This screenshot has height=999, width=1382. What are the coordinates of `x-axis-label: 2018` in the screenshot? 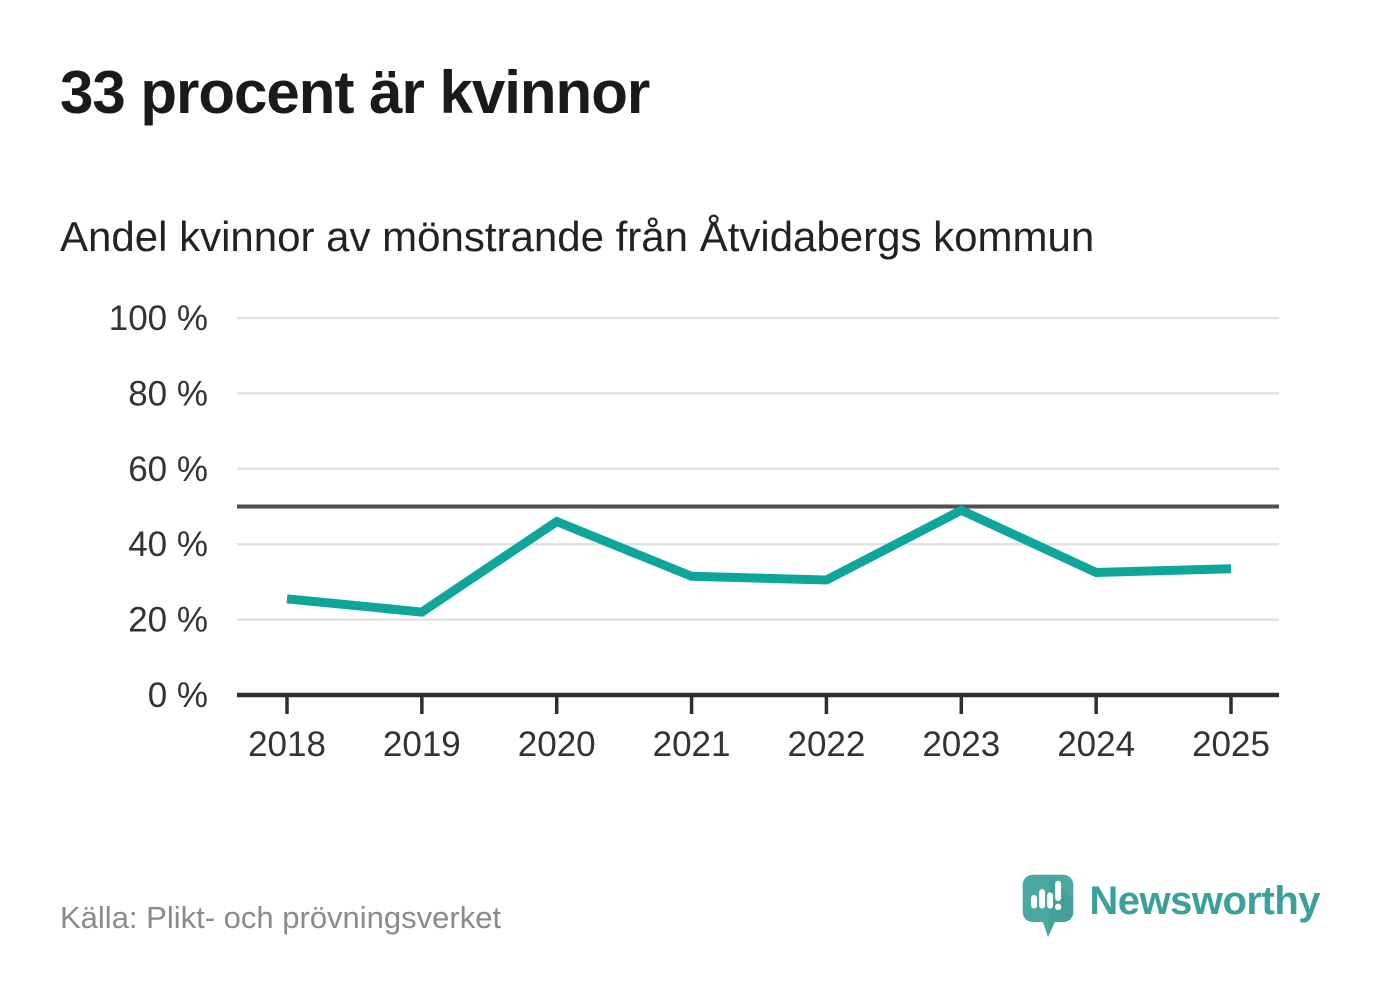 It's located at (287, 744).